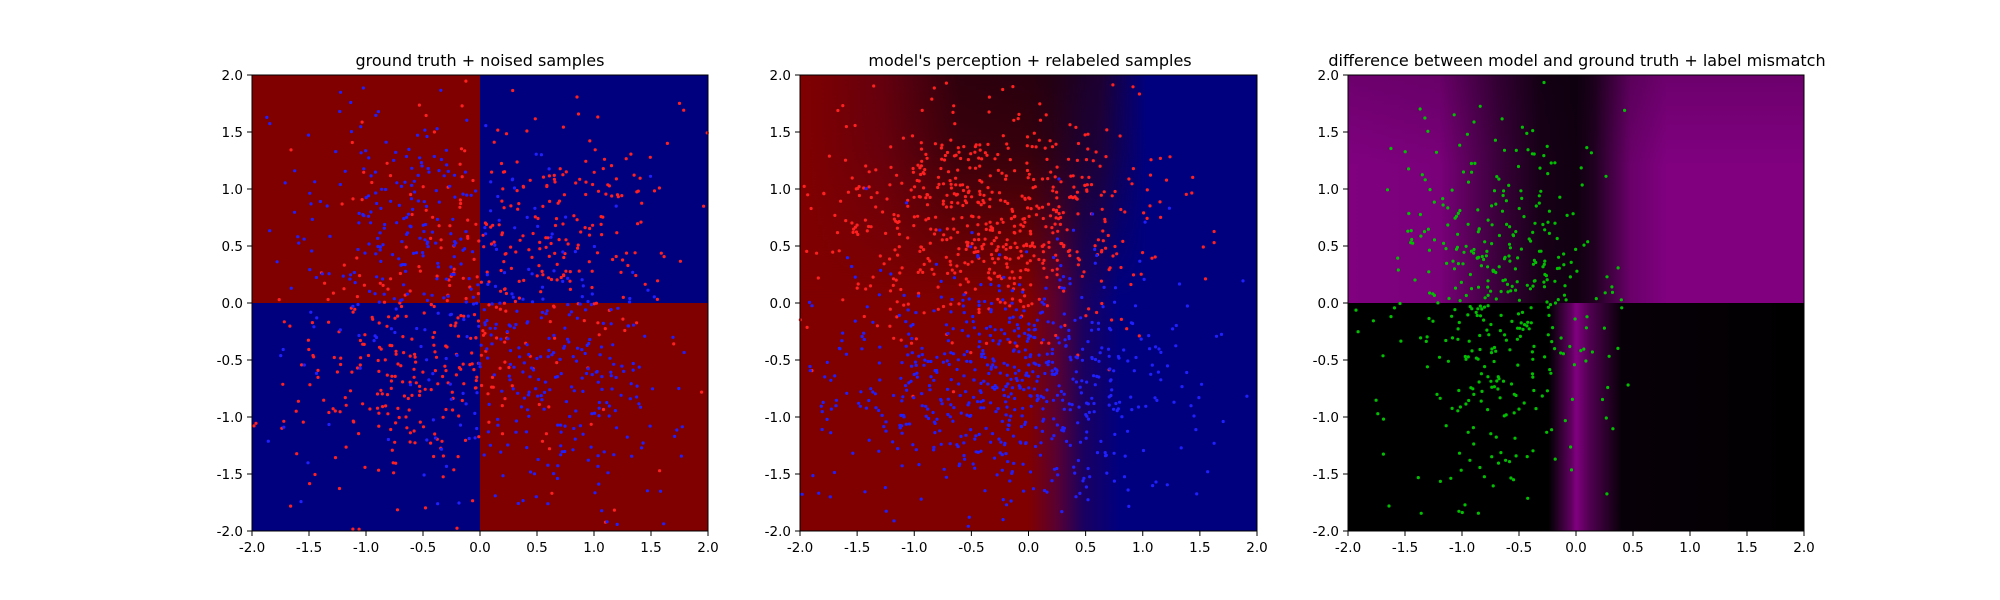 This screenshot has height=600, width=2000. What do you see at coordinates (1199, 548) in the screenshot?
I see `x-tick-label: 1.5` at bounding box center [1199, 548].